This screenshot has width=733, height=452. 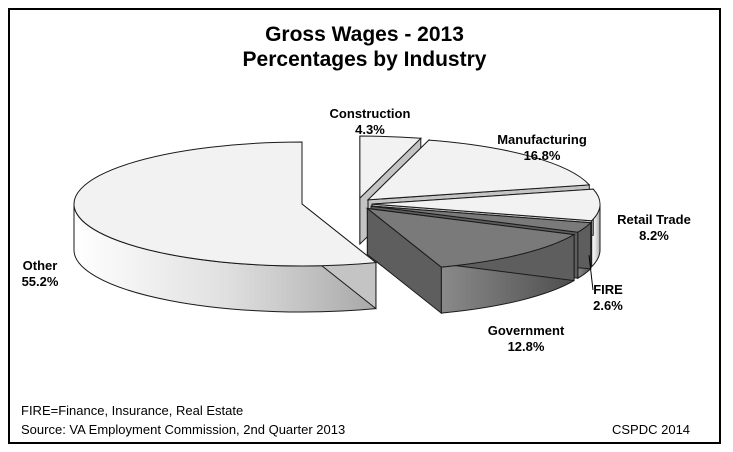 I want to click on fire-leader-line, so click(x=591, y=273).